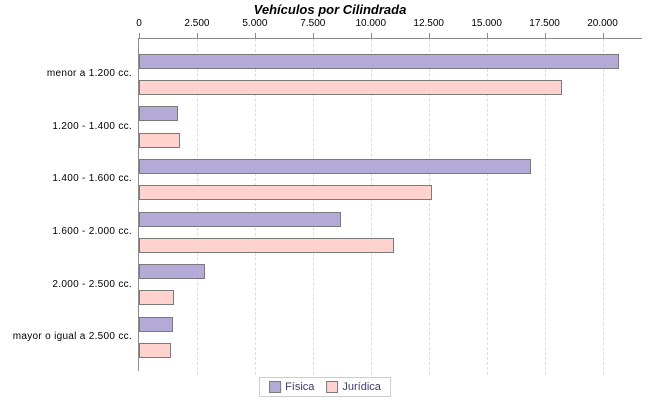 This screenshot has width=650, height=400. Describe the element at coordinates (361, 387) in the screenshot. I see `legend-label: Jurídica` at that location.